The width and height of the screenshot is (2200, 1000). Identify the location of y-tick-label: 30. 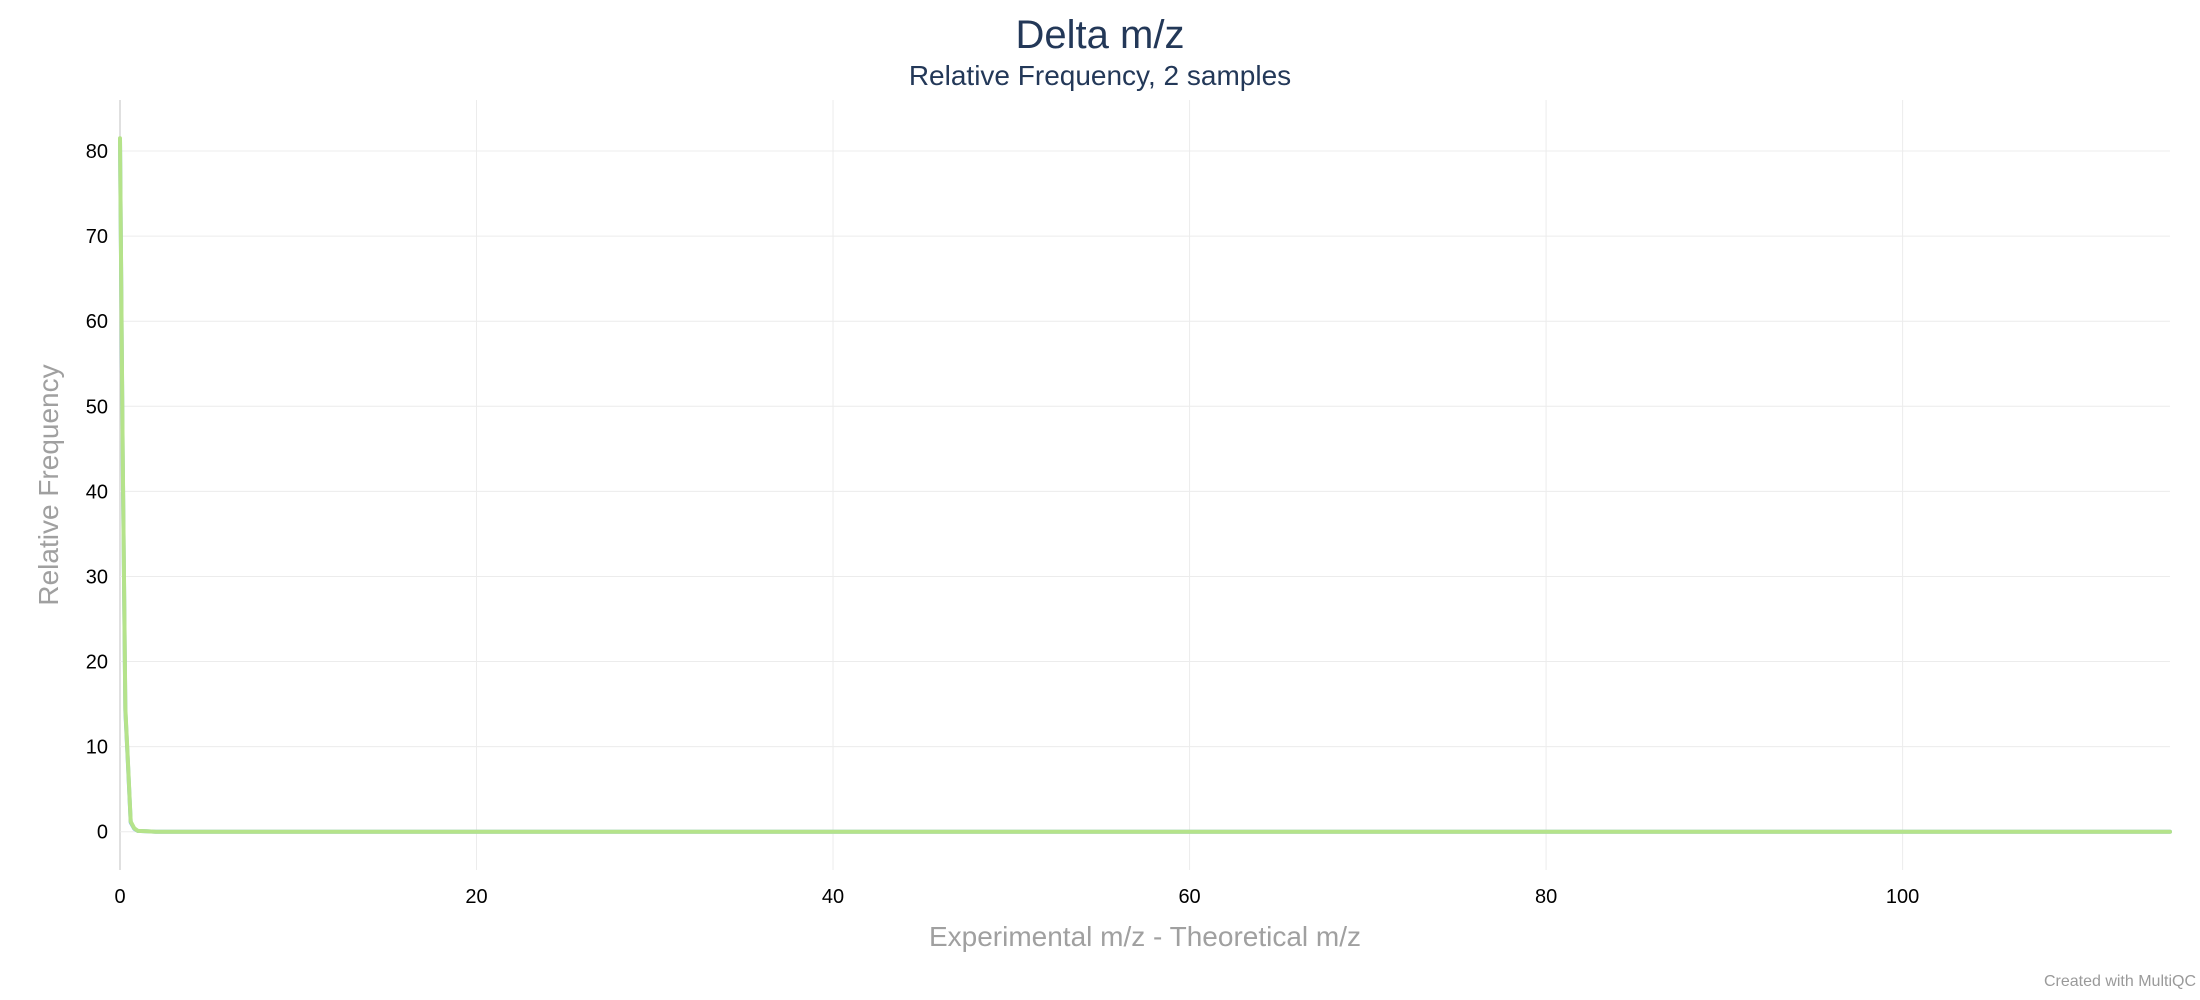
(97, 577).